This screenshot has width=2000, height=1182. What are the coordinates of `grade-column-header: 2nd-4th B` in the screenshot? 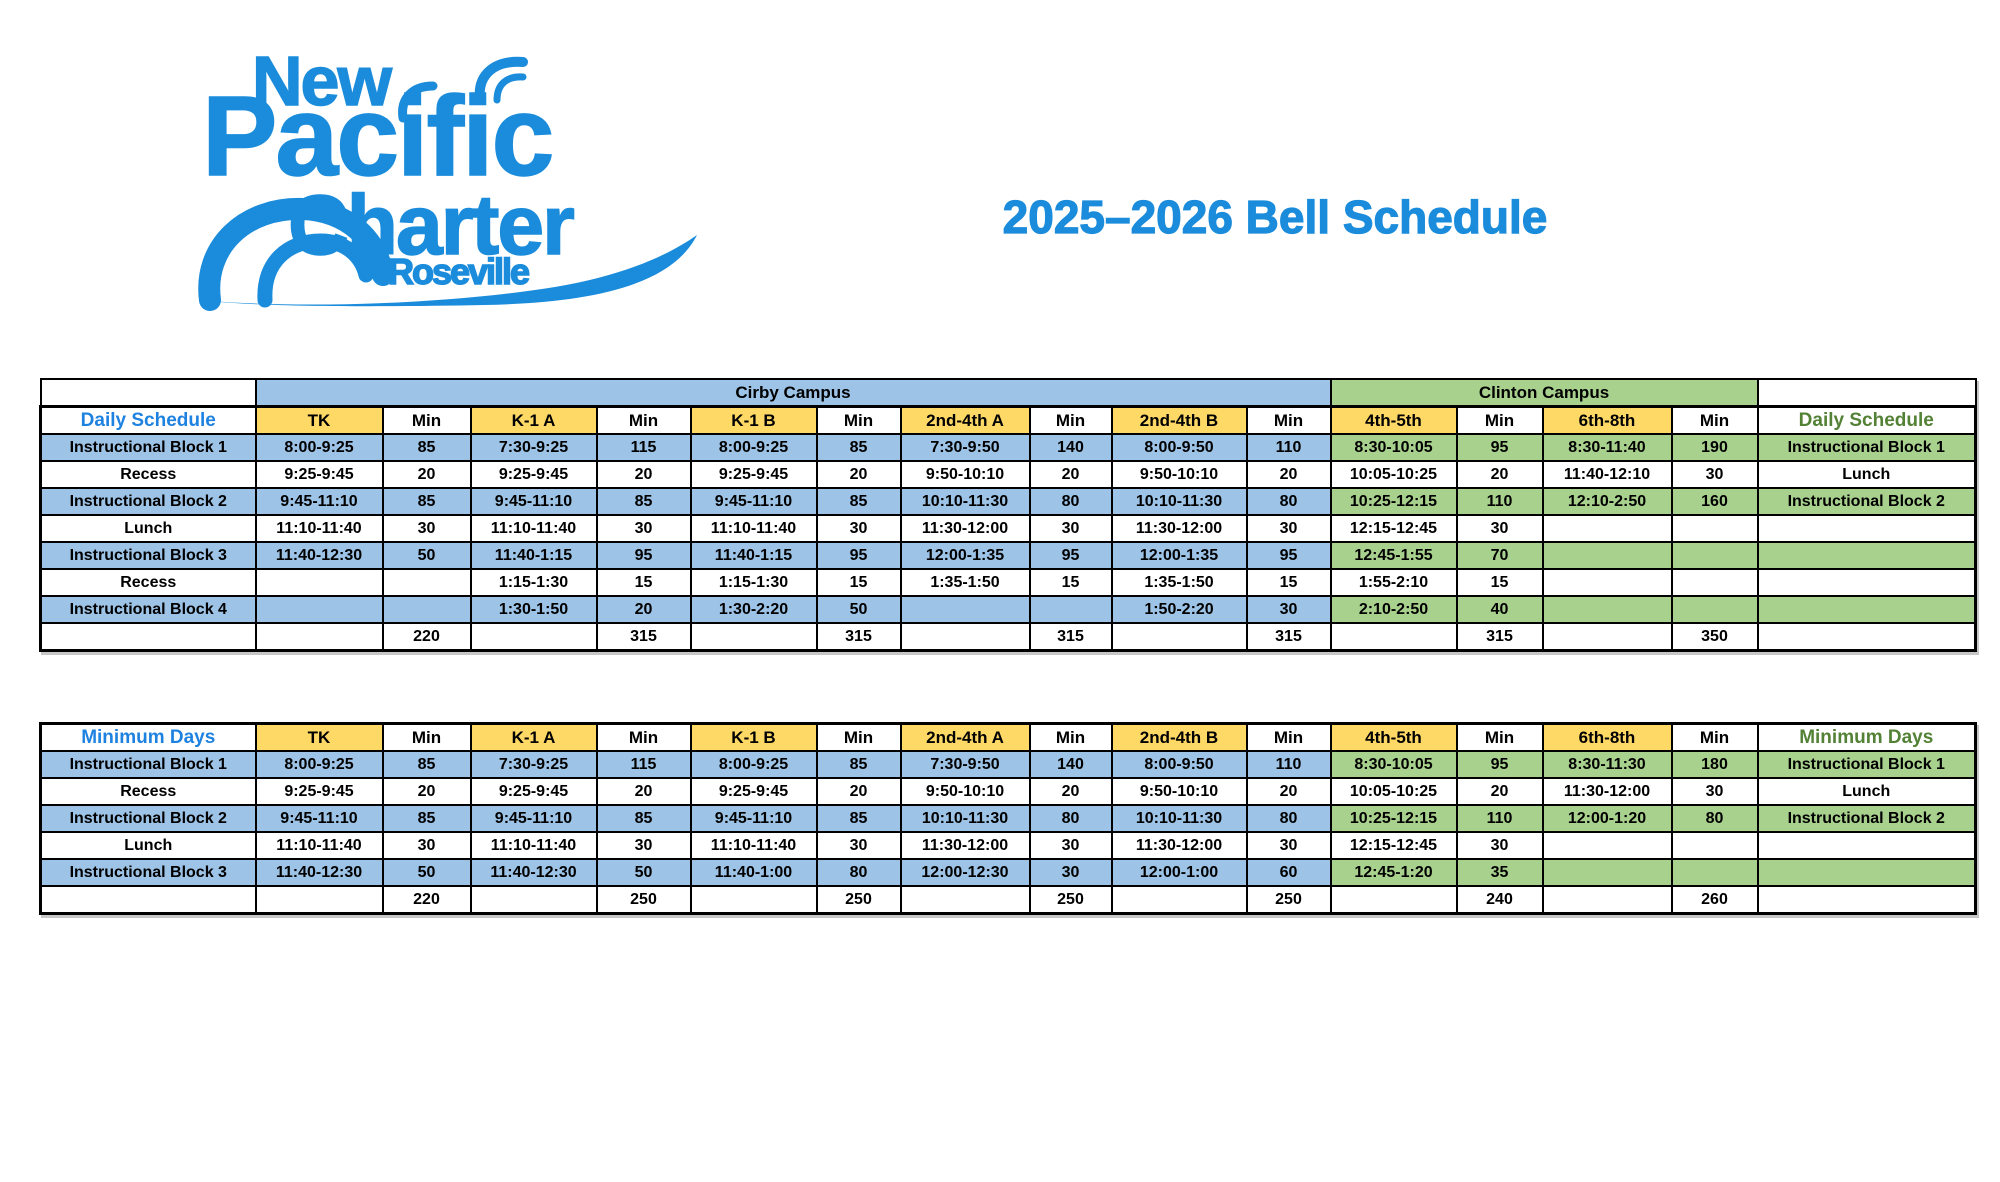 It's located at (1179, 737).